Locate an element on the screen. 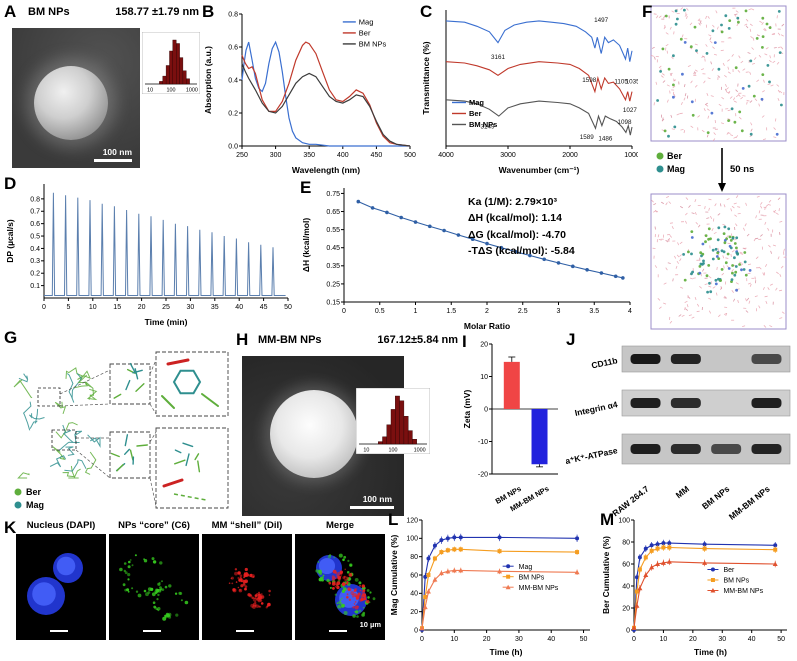  panel-k-label: K is located at coordinates (10, 527).